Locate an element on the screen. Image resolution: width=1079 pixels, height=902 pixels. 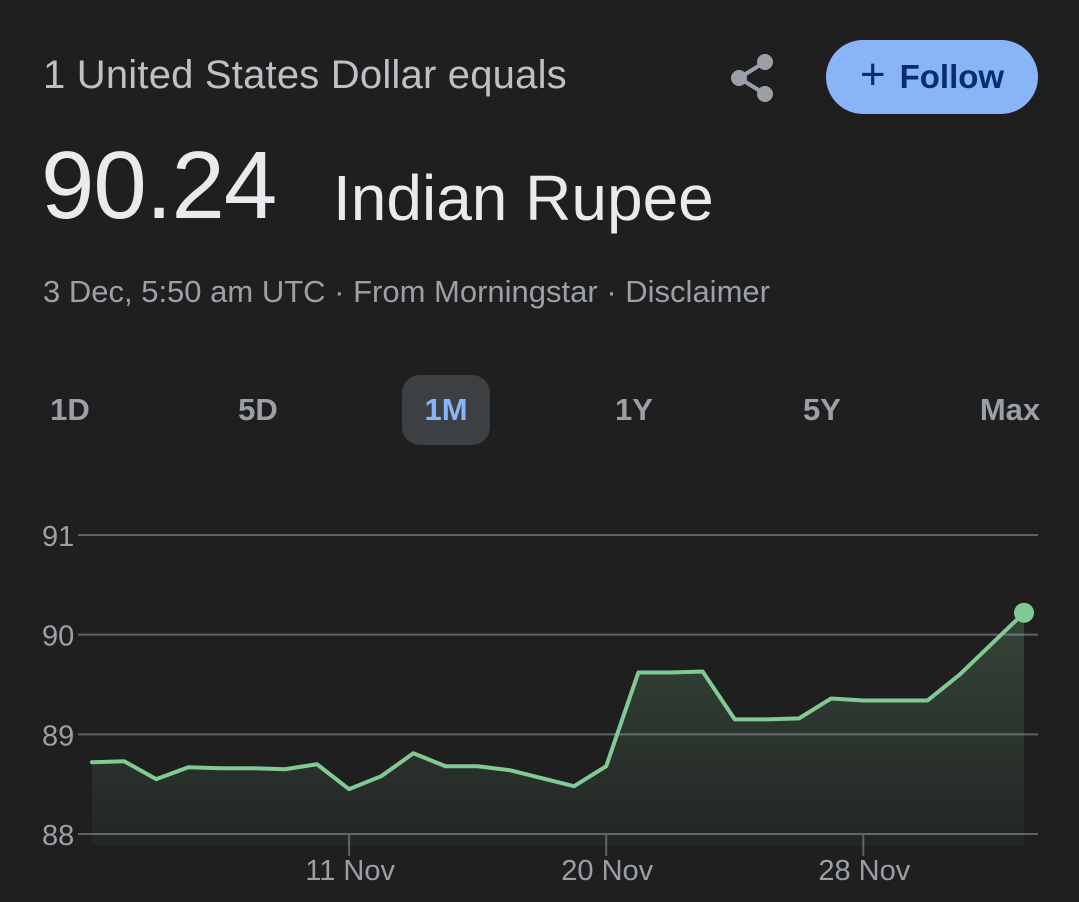
timestamp: 3 Dec, 5:50 am UTC is located at coordinates (184, 291).